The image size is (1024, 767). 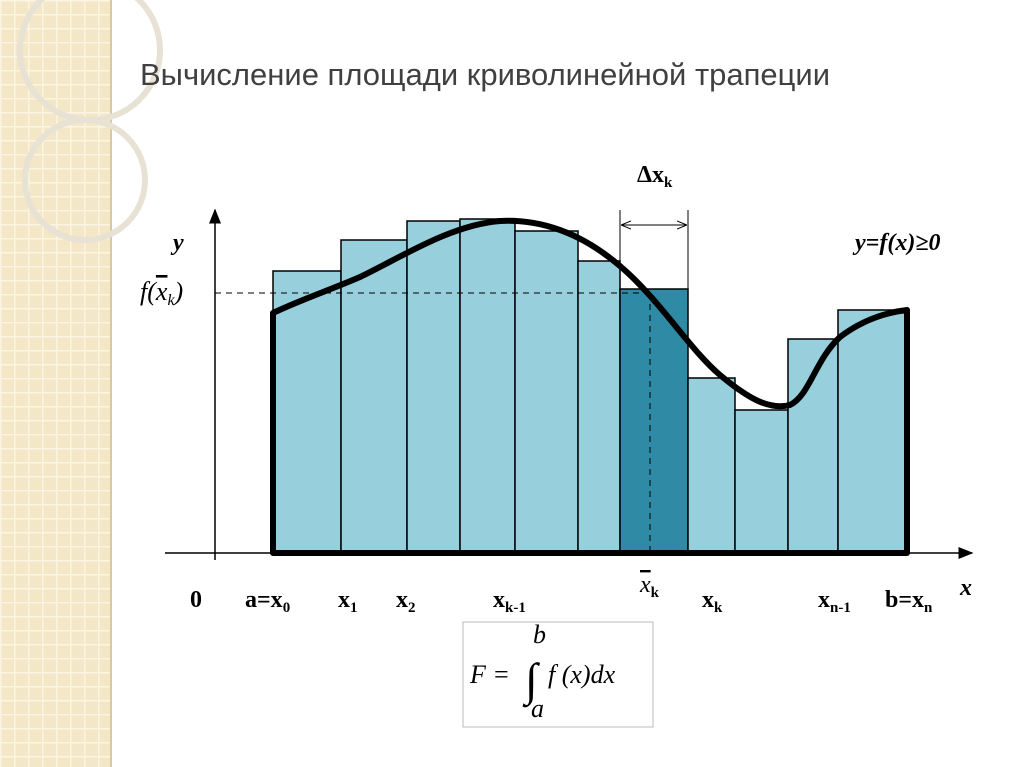 I want to click on x-label-sub: 2, so click(x=412, y=608).